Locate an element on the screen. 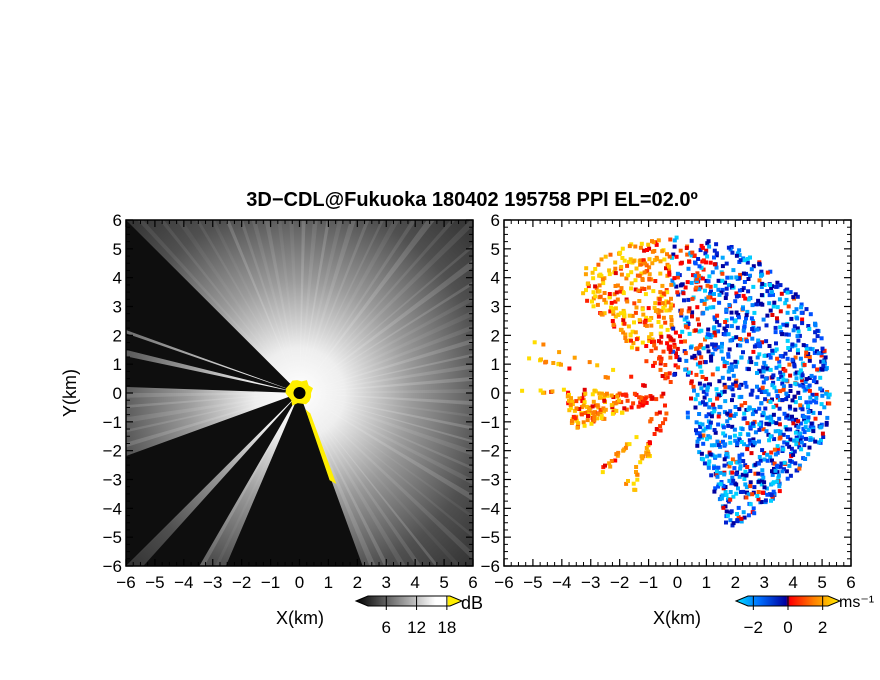 This screenshot has width=880, height=680. right-x-tick-label: −2 is located at coordinates (619, 582).